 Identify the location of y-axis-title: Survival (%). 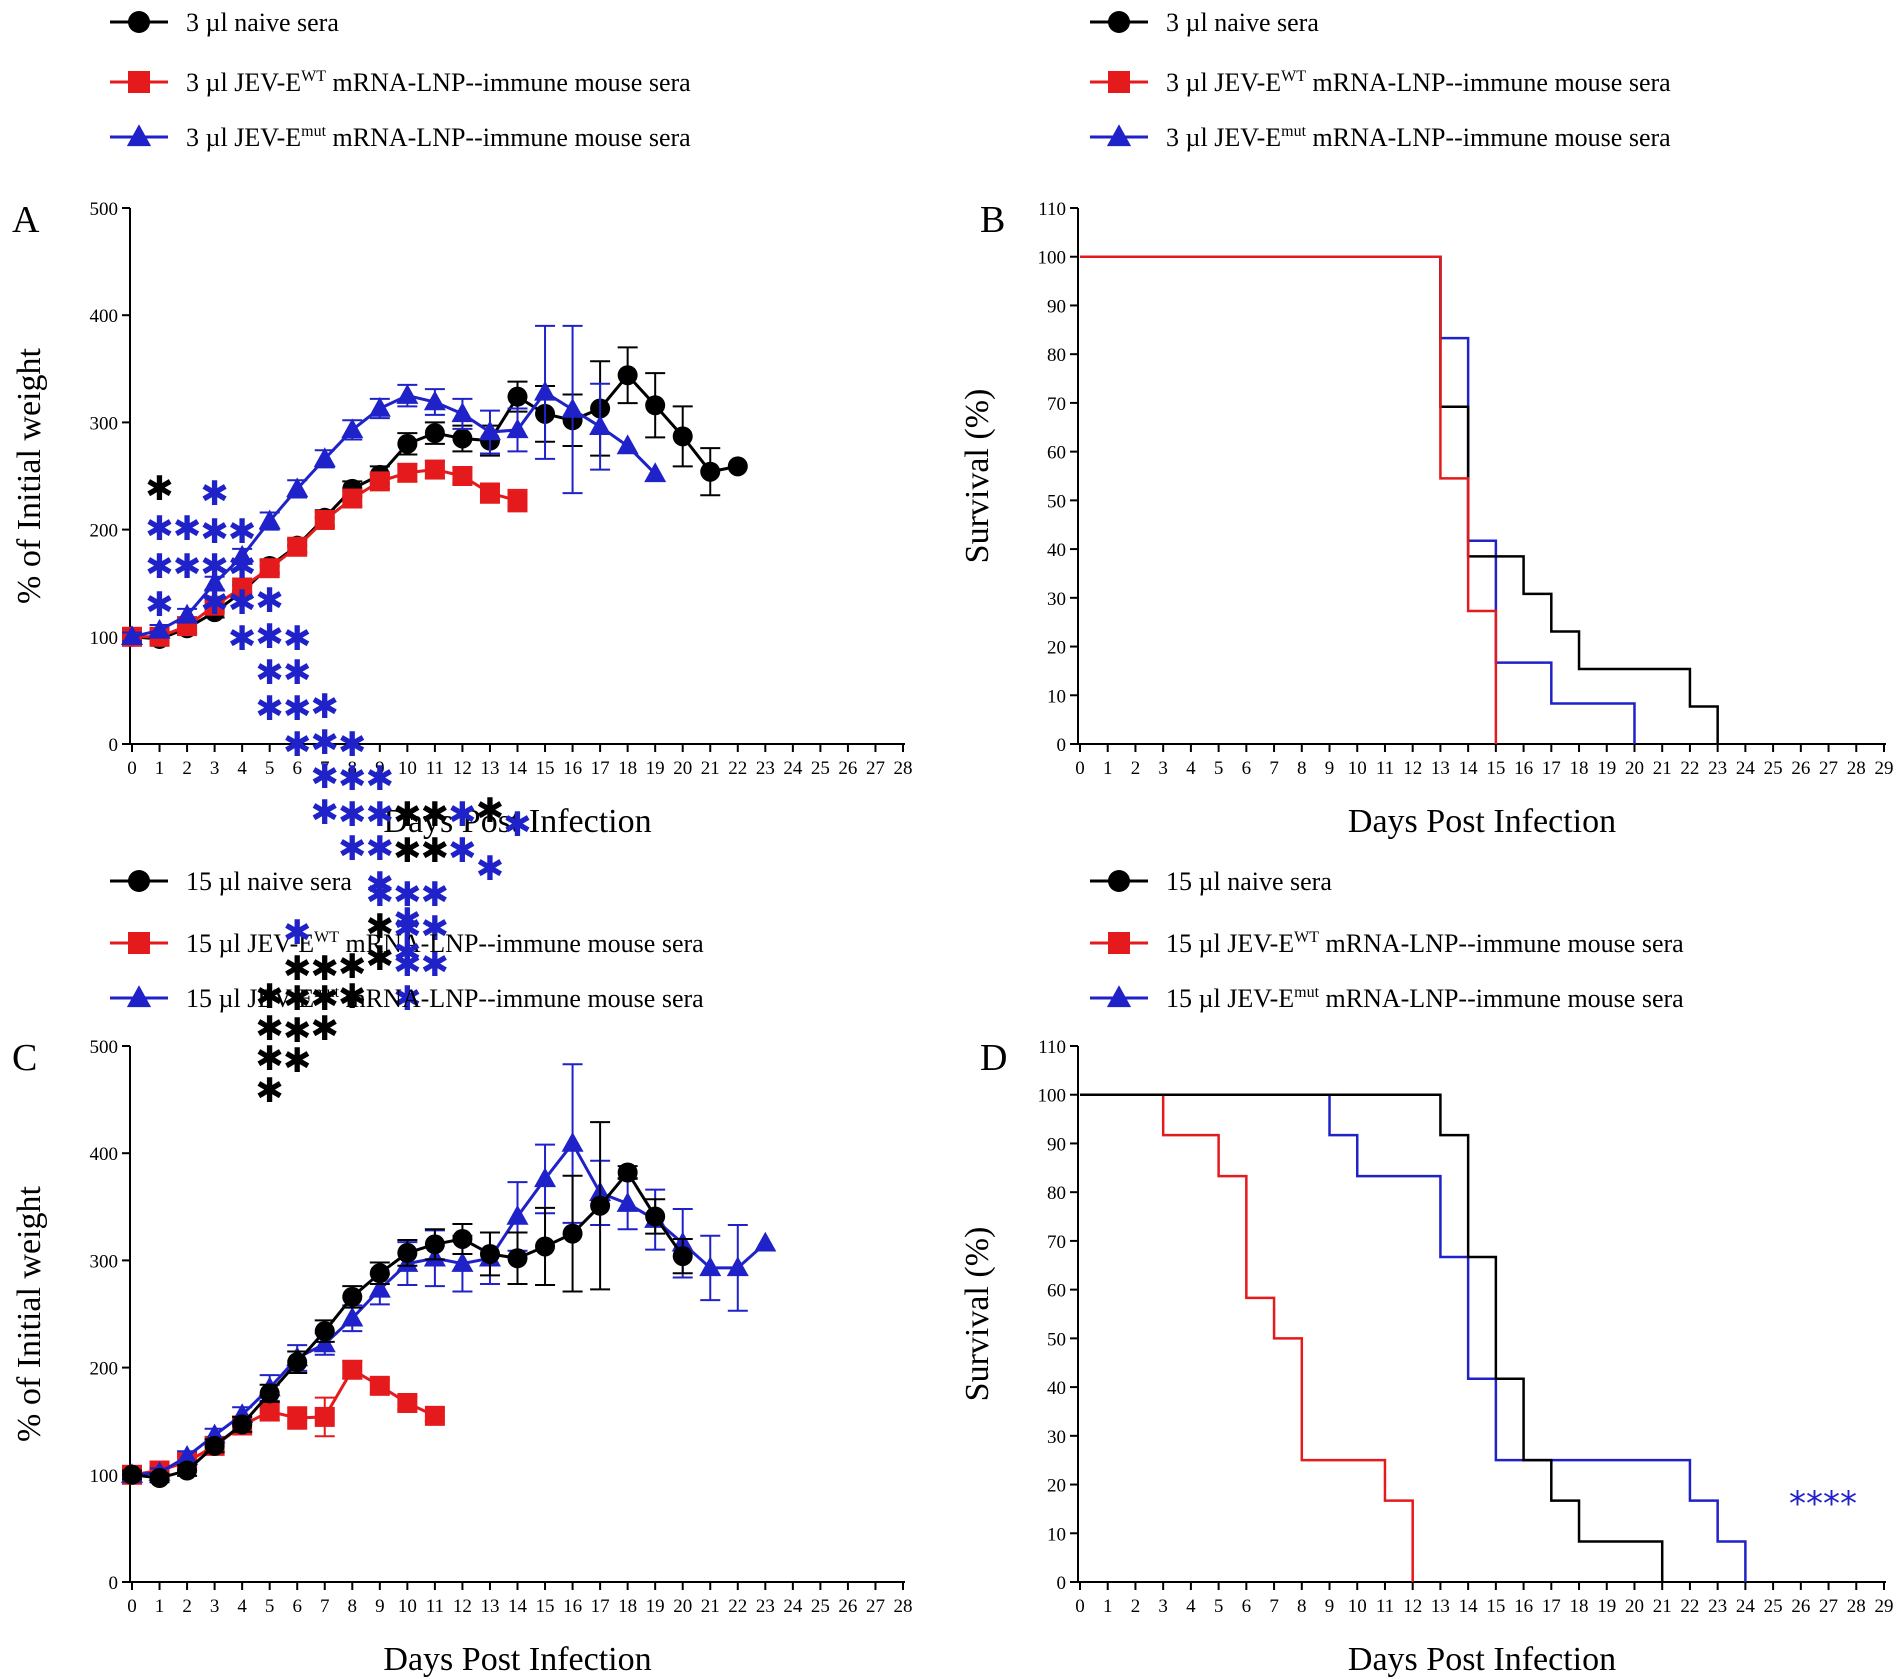
(977, 476).